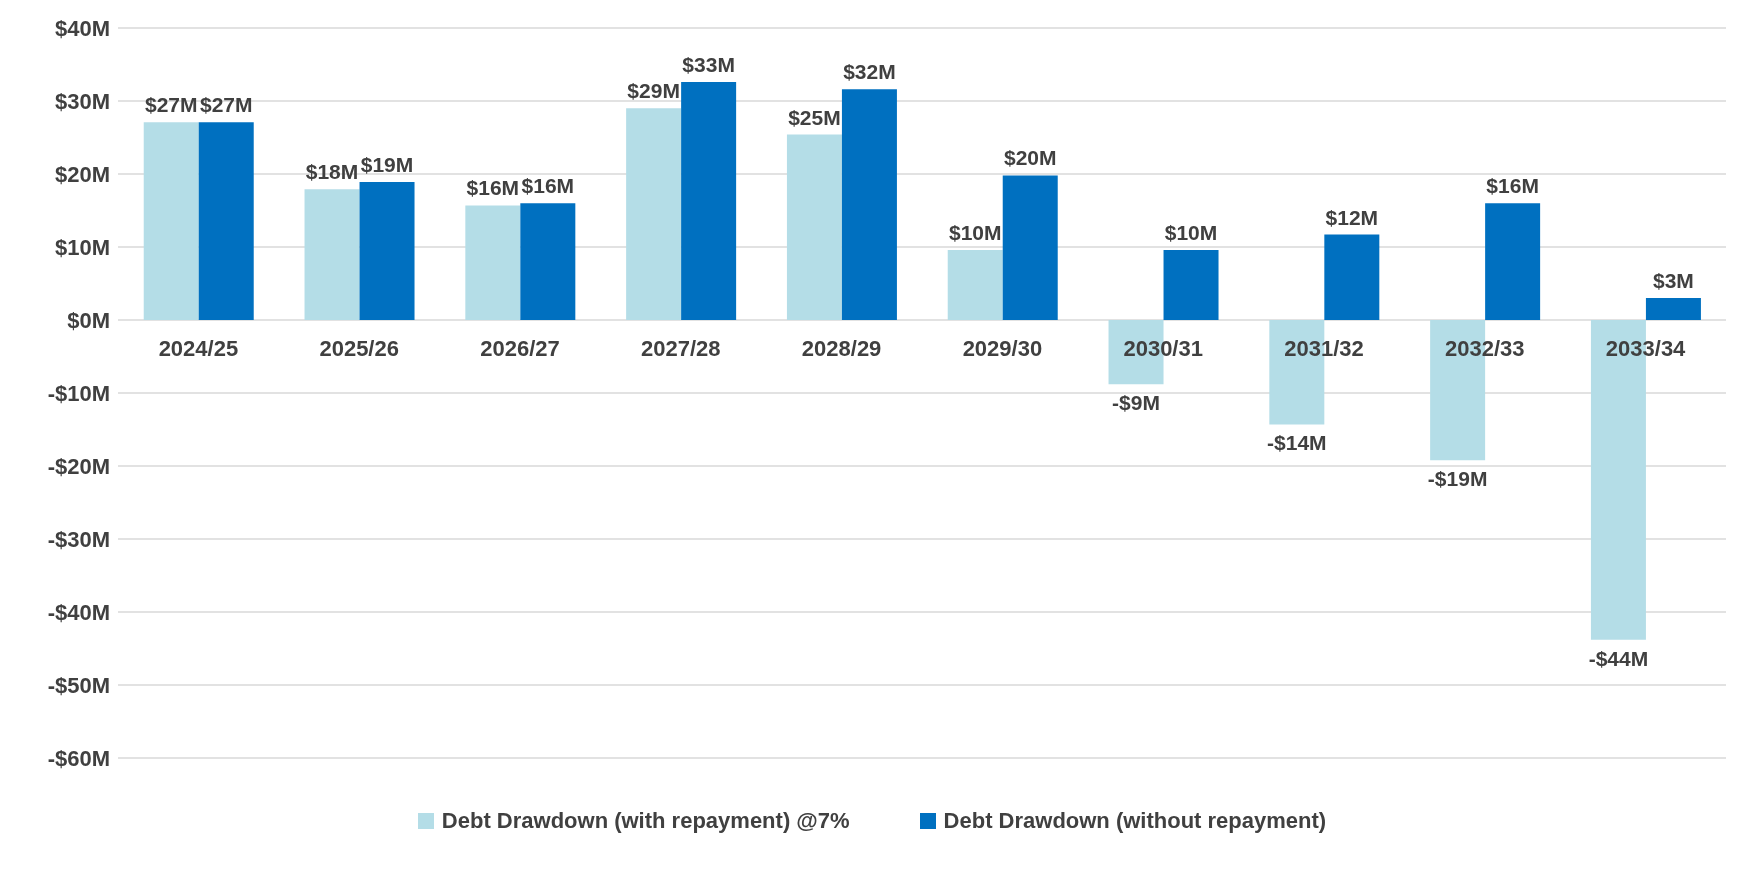 The width and height of the screenshot is (1744, 884). What do you see at coordinates (387, 165) in the screenshot?
I see `data-label: $19M` at bounding box center [387, 165].